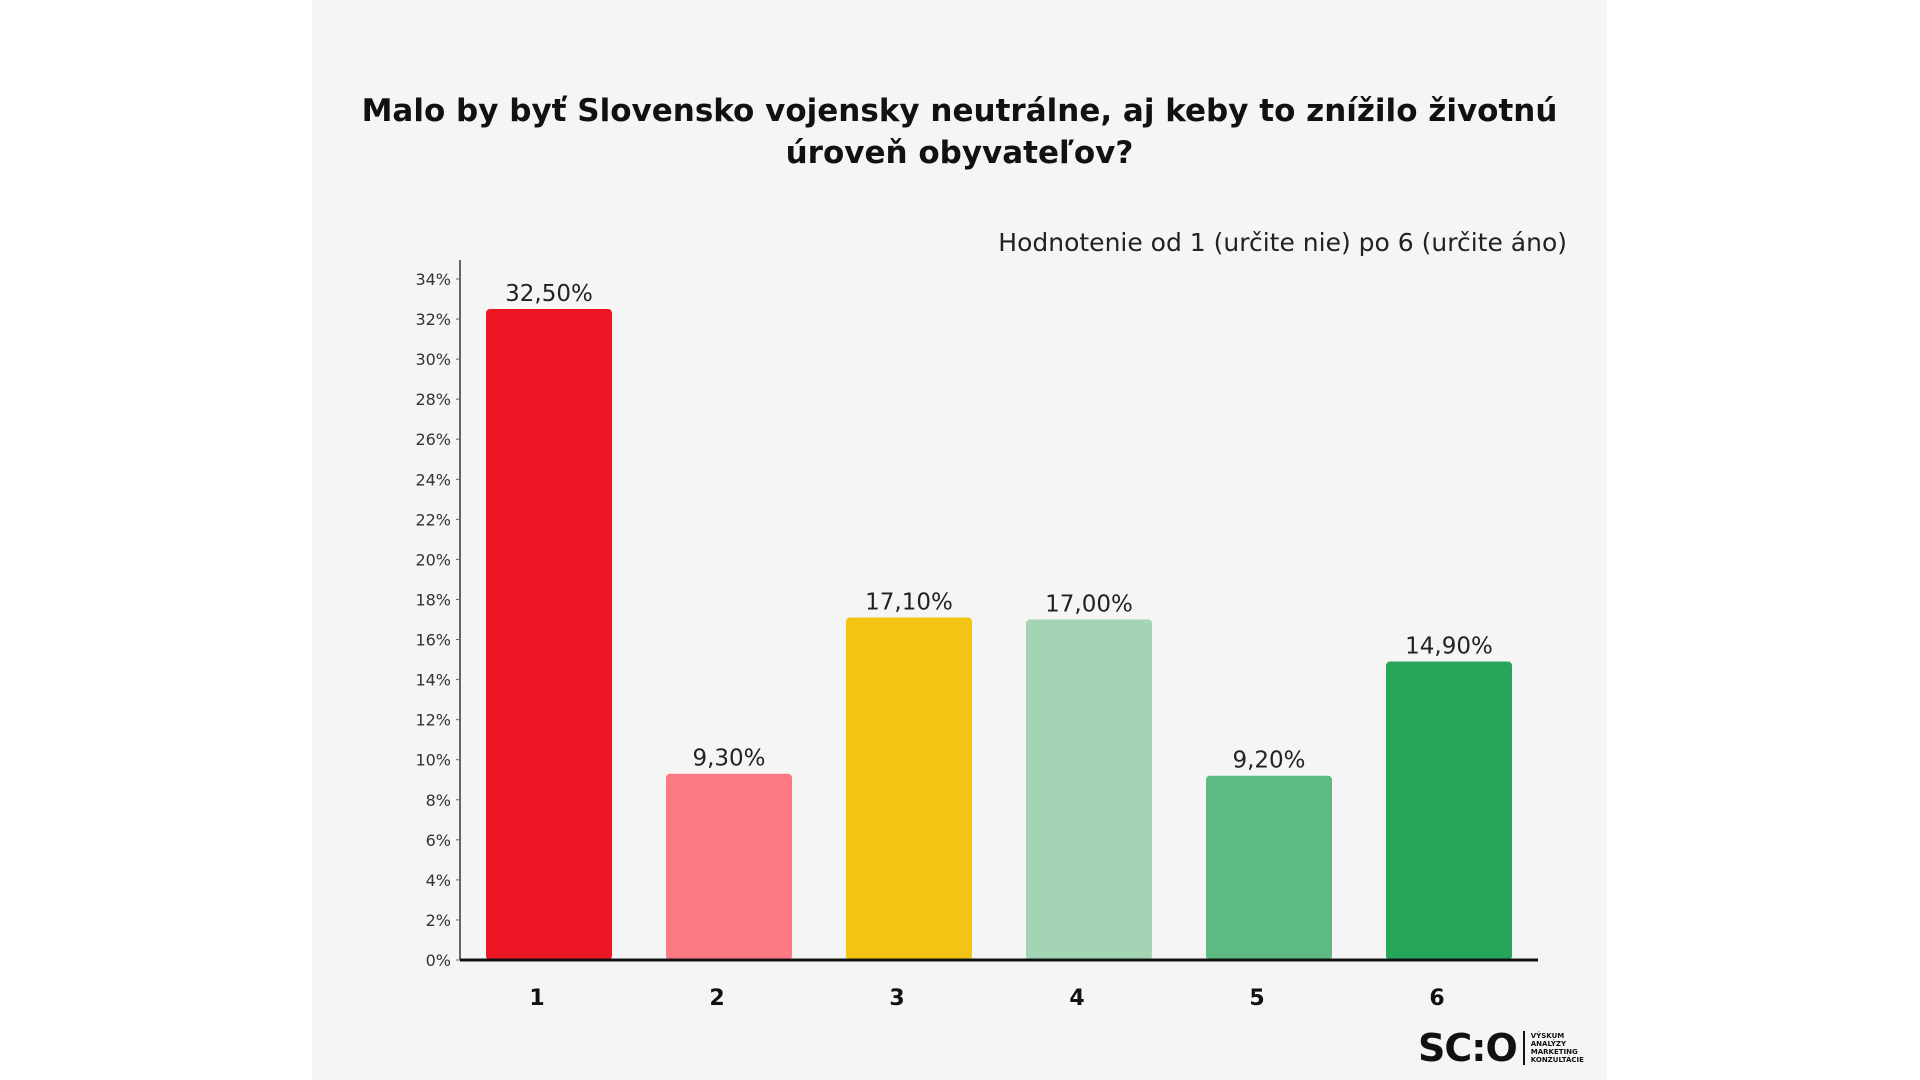  What do you see at coordinates (438, 920) in the screenshot?
I see `y-tick-label: 2%` at bounding box center [438, 920].